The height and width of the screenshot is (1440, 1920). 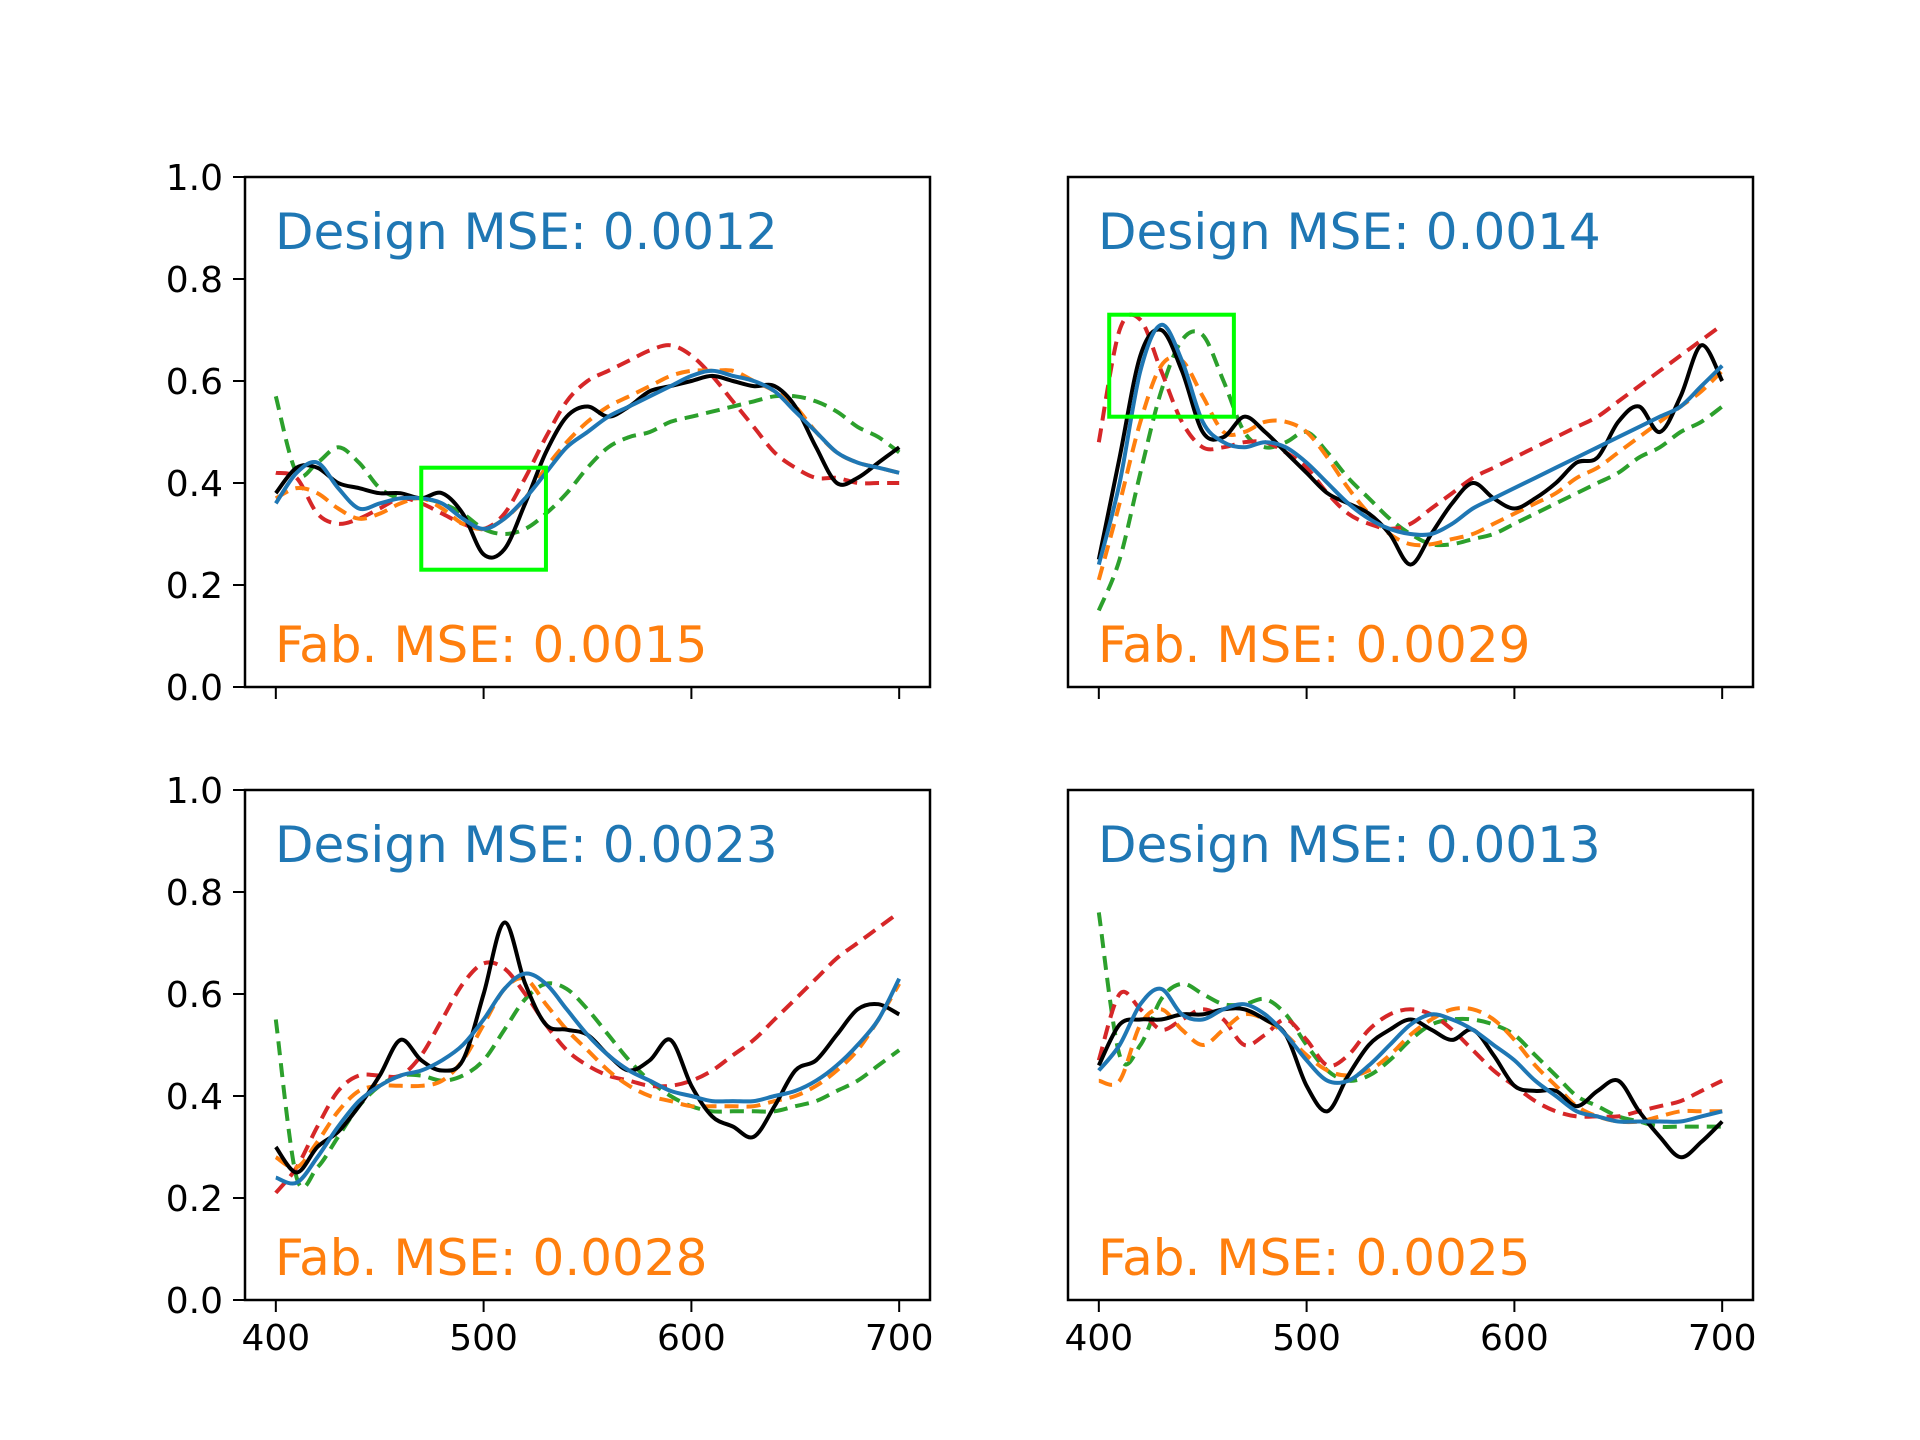 I want to click on panel-2: Design MSE: 0.0014 Fab. MSE: 0.0029, so click(x=1410, y=437).